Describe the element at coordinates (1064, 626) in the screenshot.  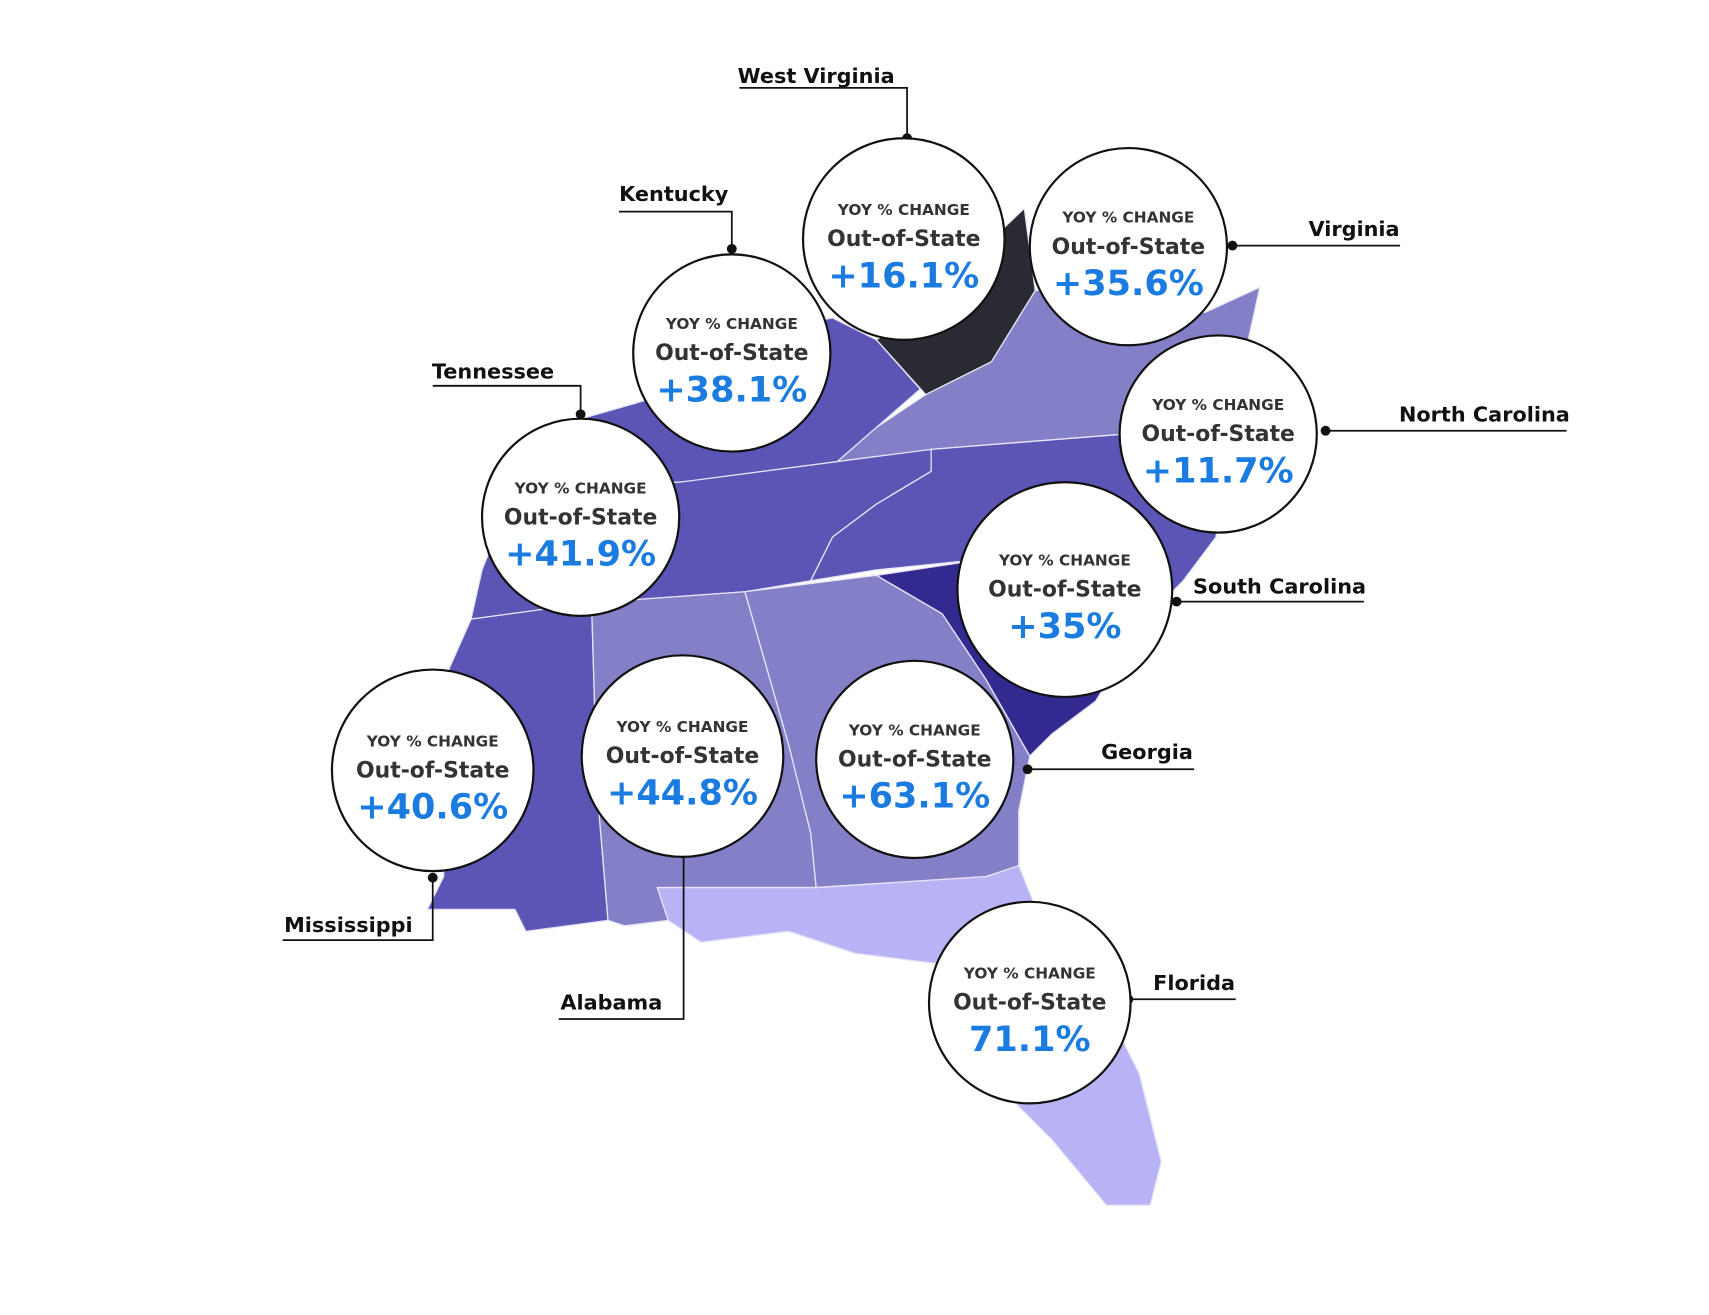
I see `circle-value: +35%` at that location.